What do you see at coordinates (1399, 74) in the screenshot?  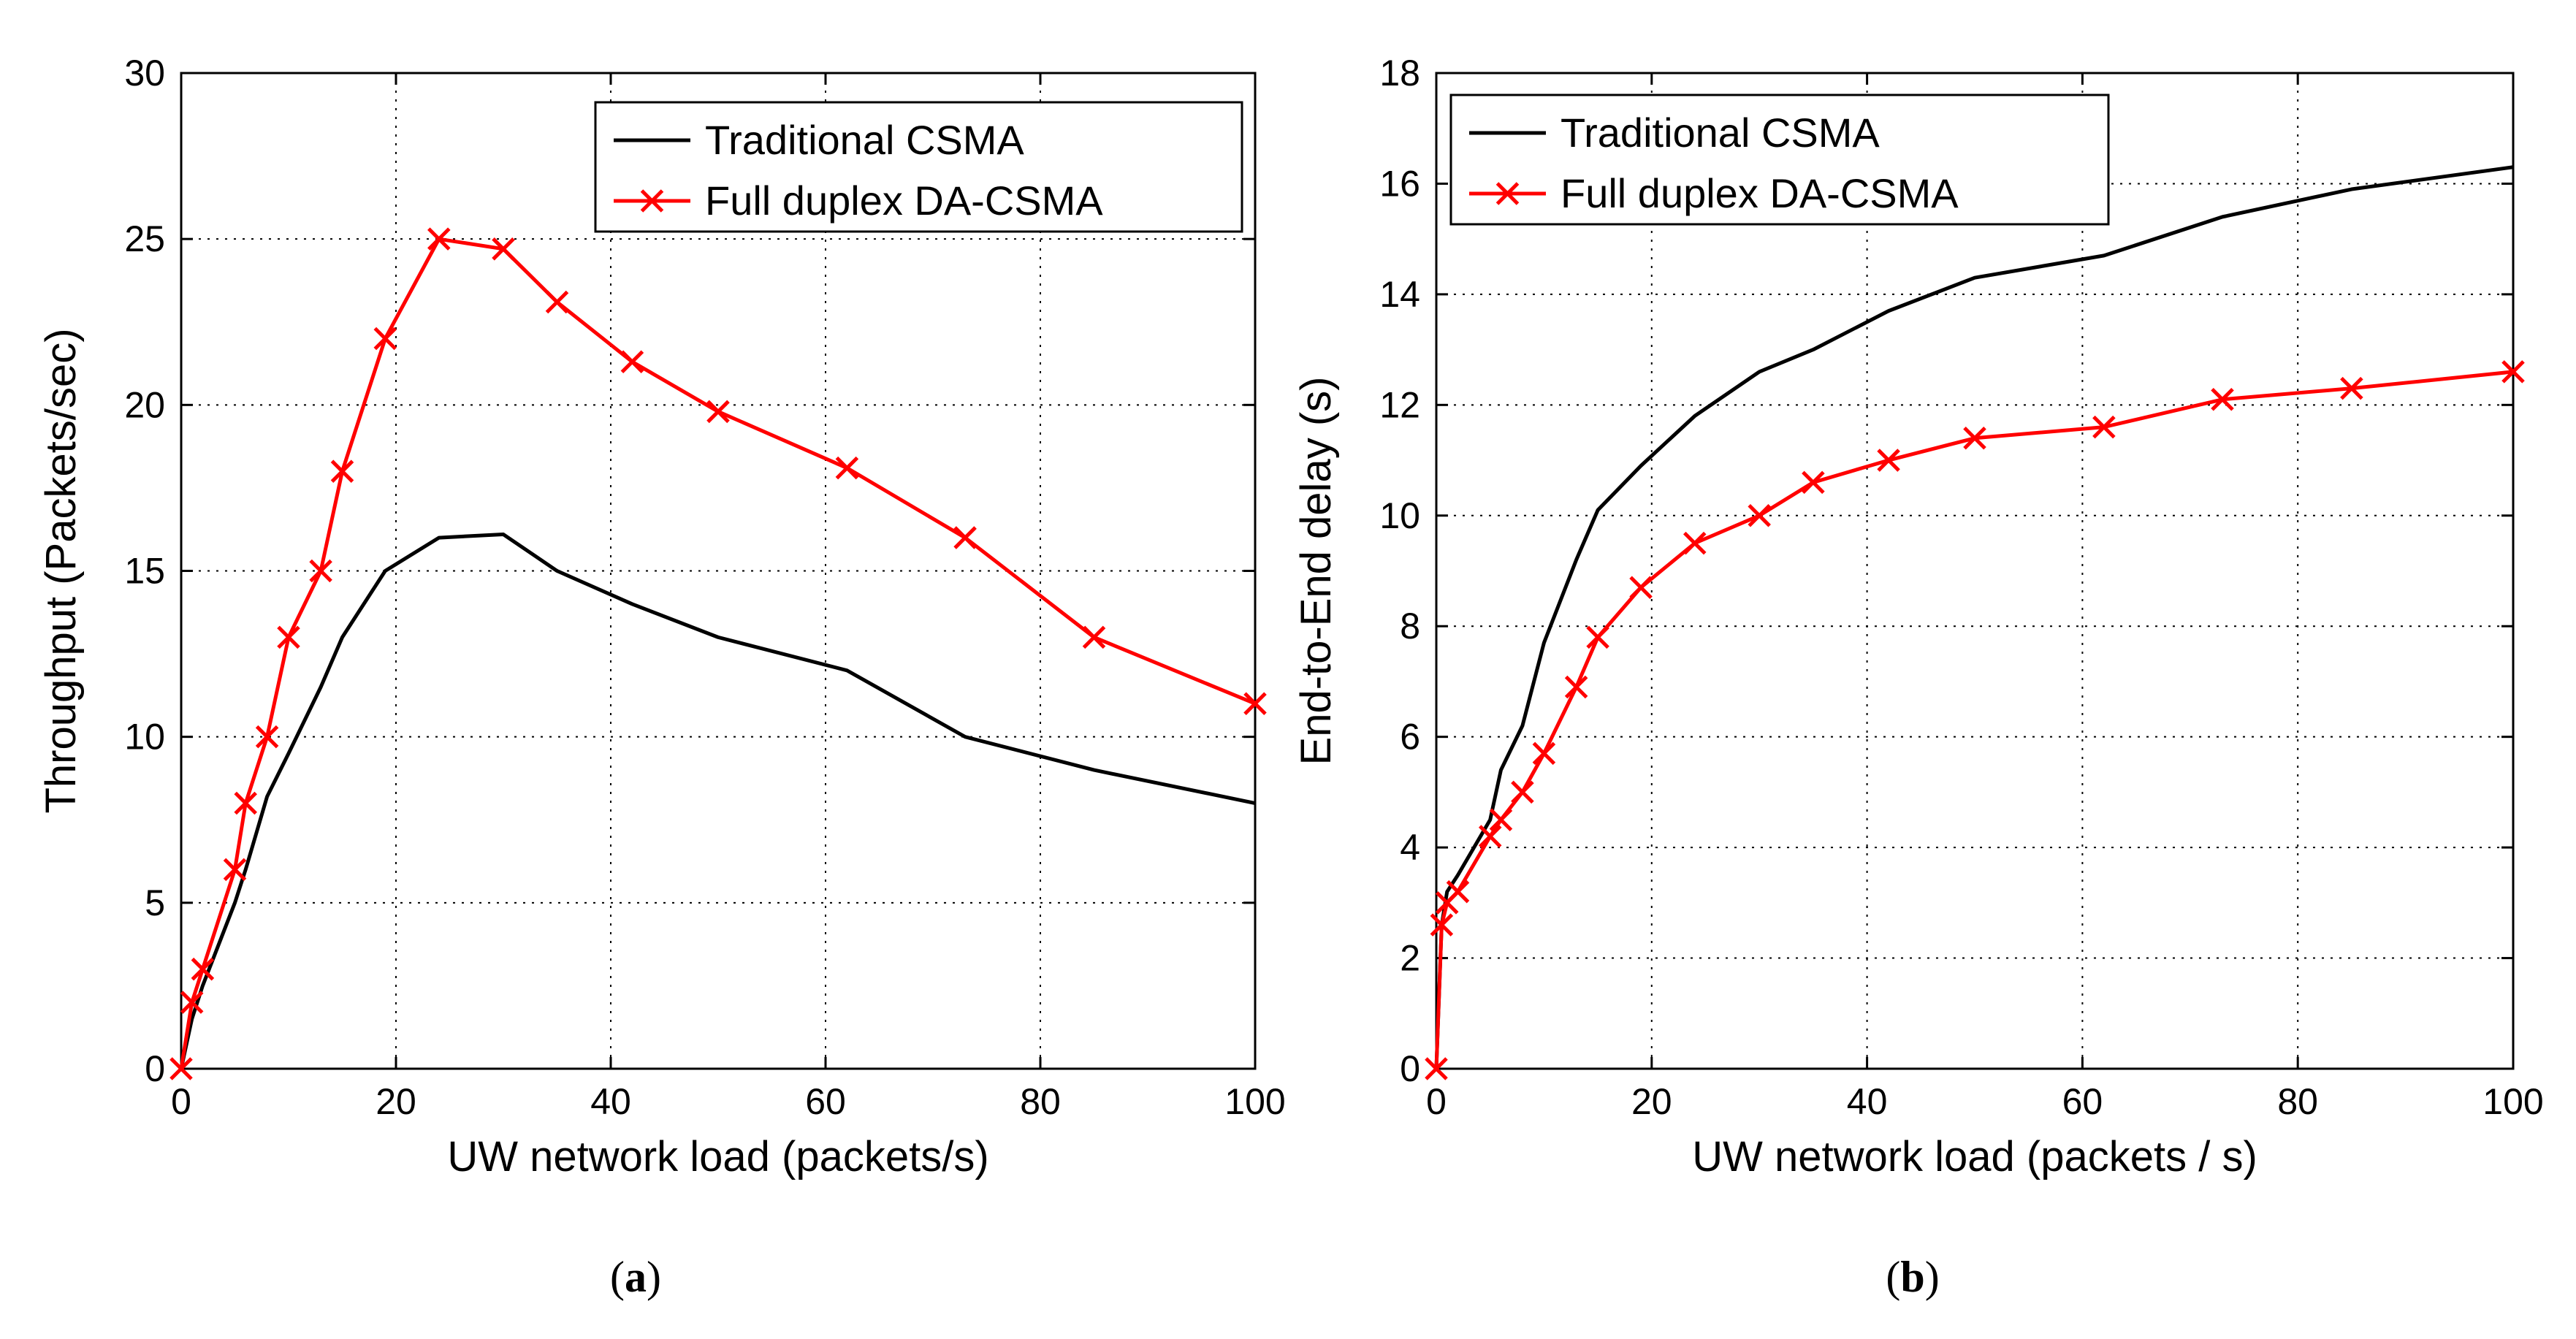 I see `y-tick-label: 18` at bounding box center [1399, 74].